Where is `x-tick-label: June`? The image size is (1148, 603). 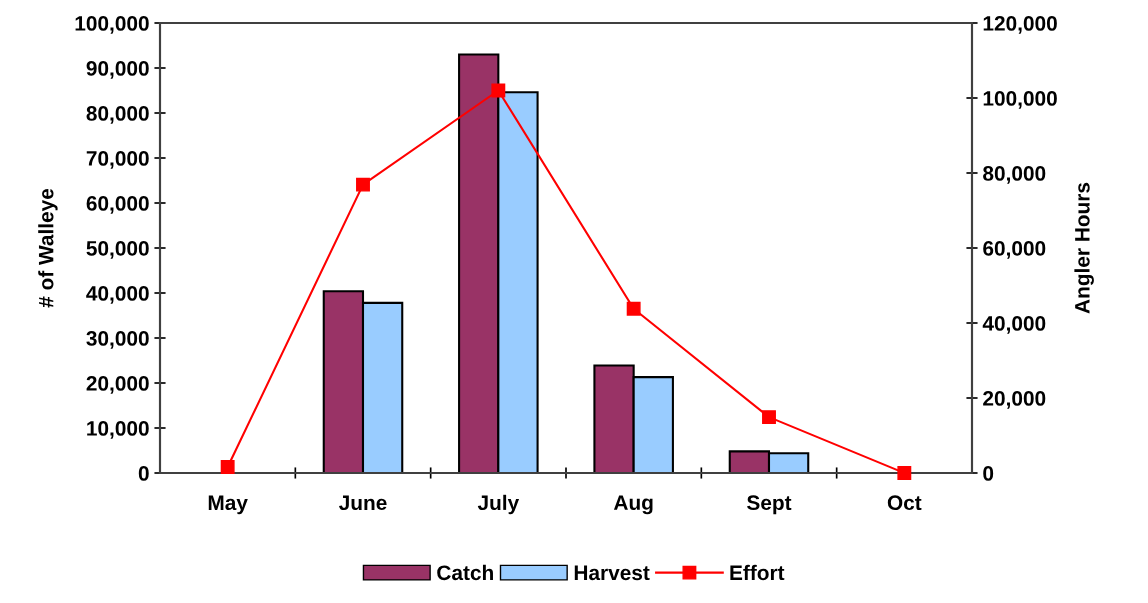 x-tick-label: June is located at coordinates (363, 503).